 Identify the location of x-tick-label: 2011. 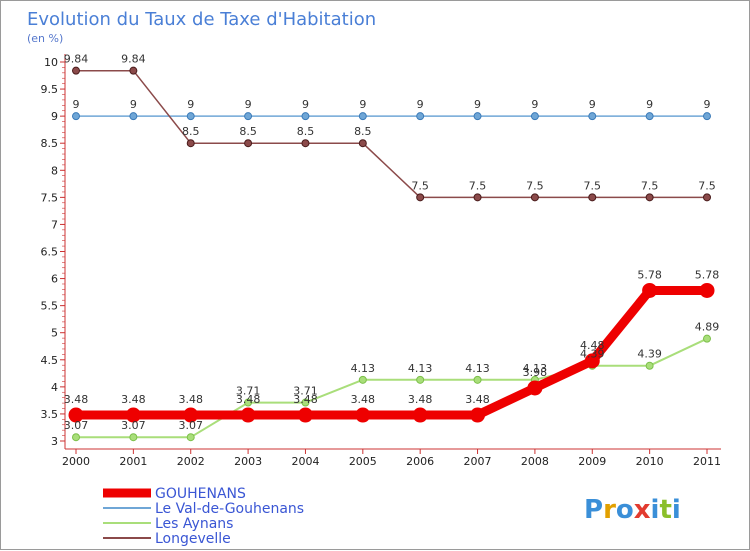
(707, 461).